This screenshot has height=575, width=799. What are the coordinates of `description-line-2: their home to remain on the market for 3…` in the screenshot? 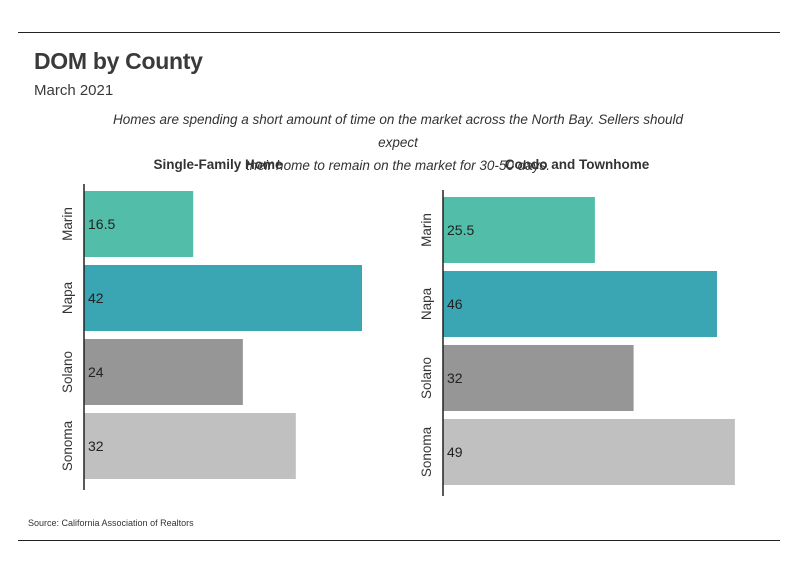 It's located at (398, 165).